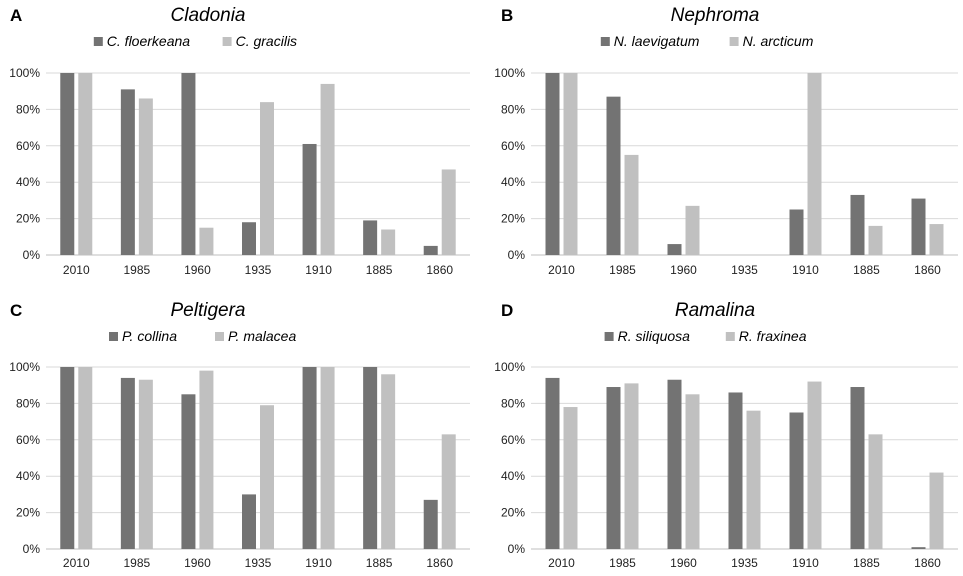  I want to click on panel-letter: B, so click(507, 15).